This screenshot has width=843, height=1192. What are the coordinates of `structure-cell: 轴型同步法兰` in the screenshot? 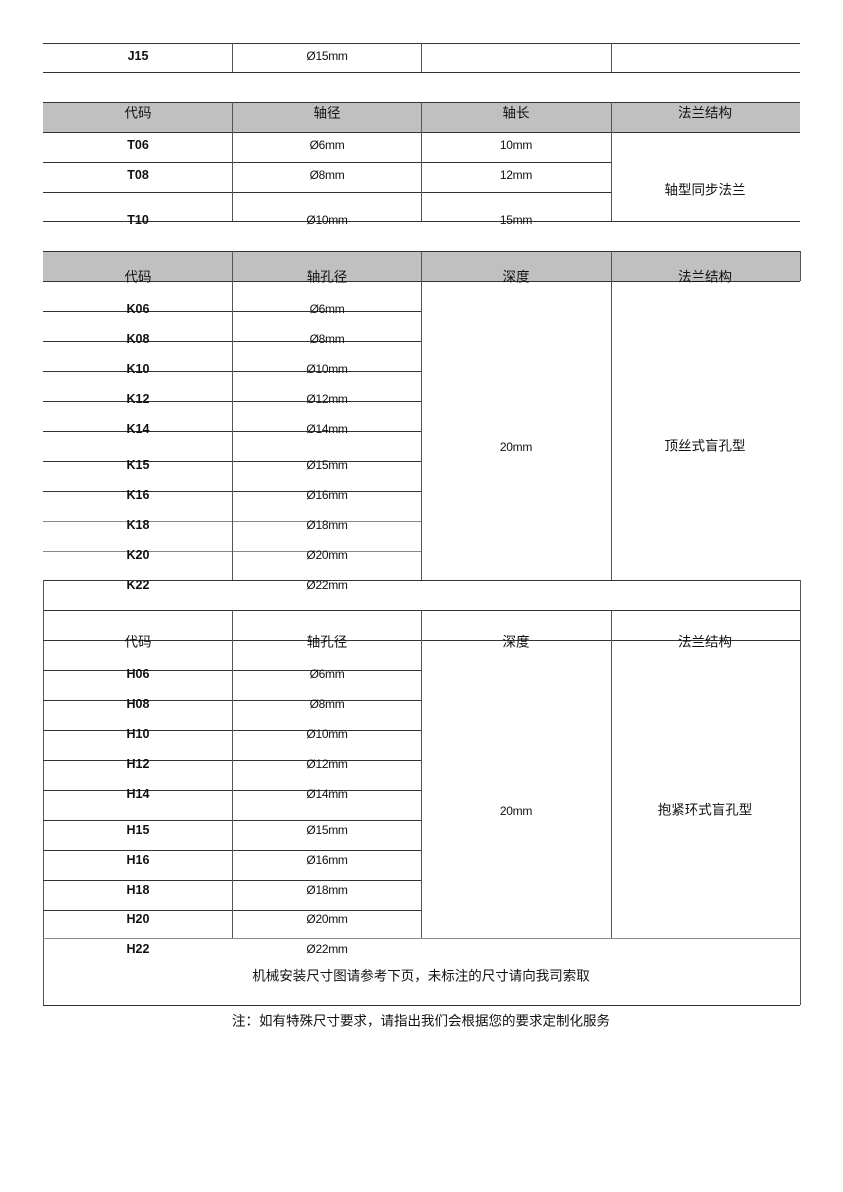 It's located at (705, 190).